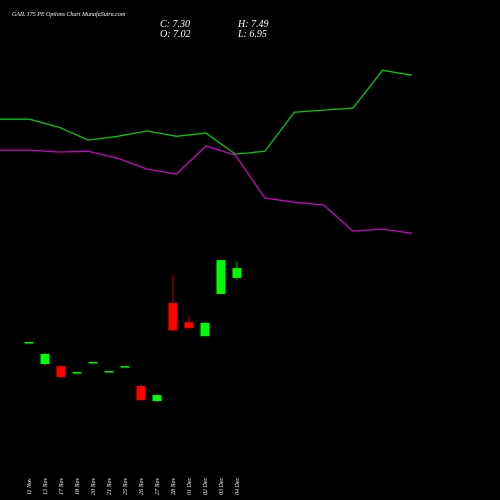 The height and width of the screenshot is (500, 500). Describe the element at coordinates (94, 486) in the screenshot. I see `x-tick-label: 20 Nov` at that location.